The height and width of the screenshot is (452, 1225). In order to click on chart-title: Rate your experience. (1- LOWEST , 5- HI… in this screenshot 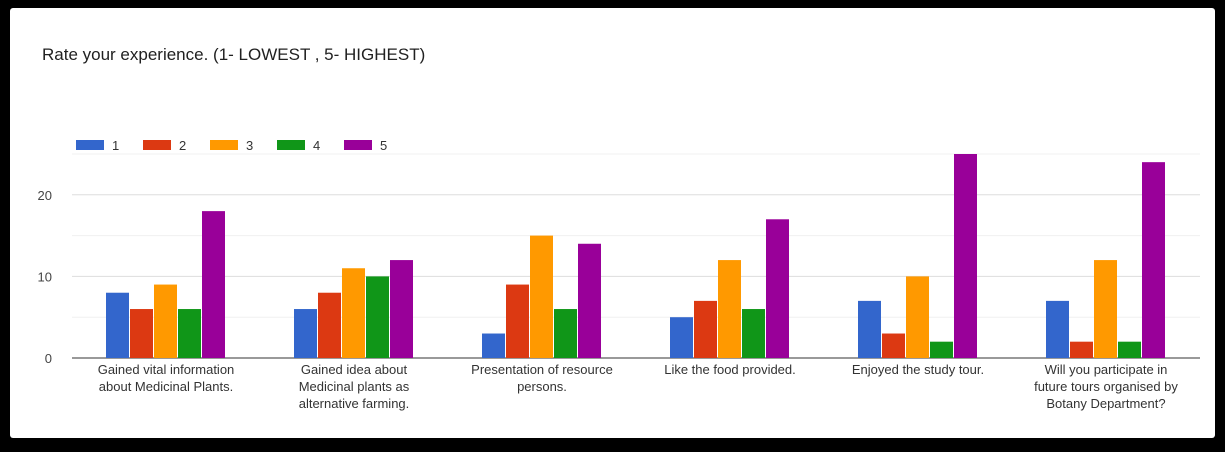, I will do `click(234, 54)`.